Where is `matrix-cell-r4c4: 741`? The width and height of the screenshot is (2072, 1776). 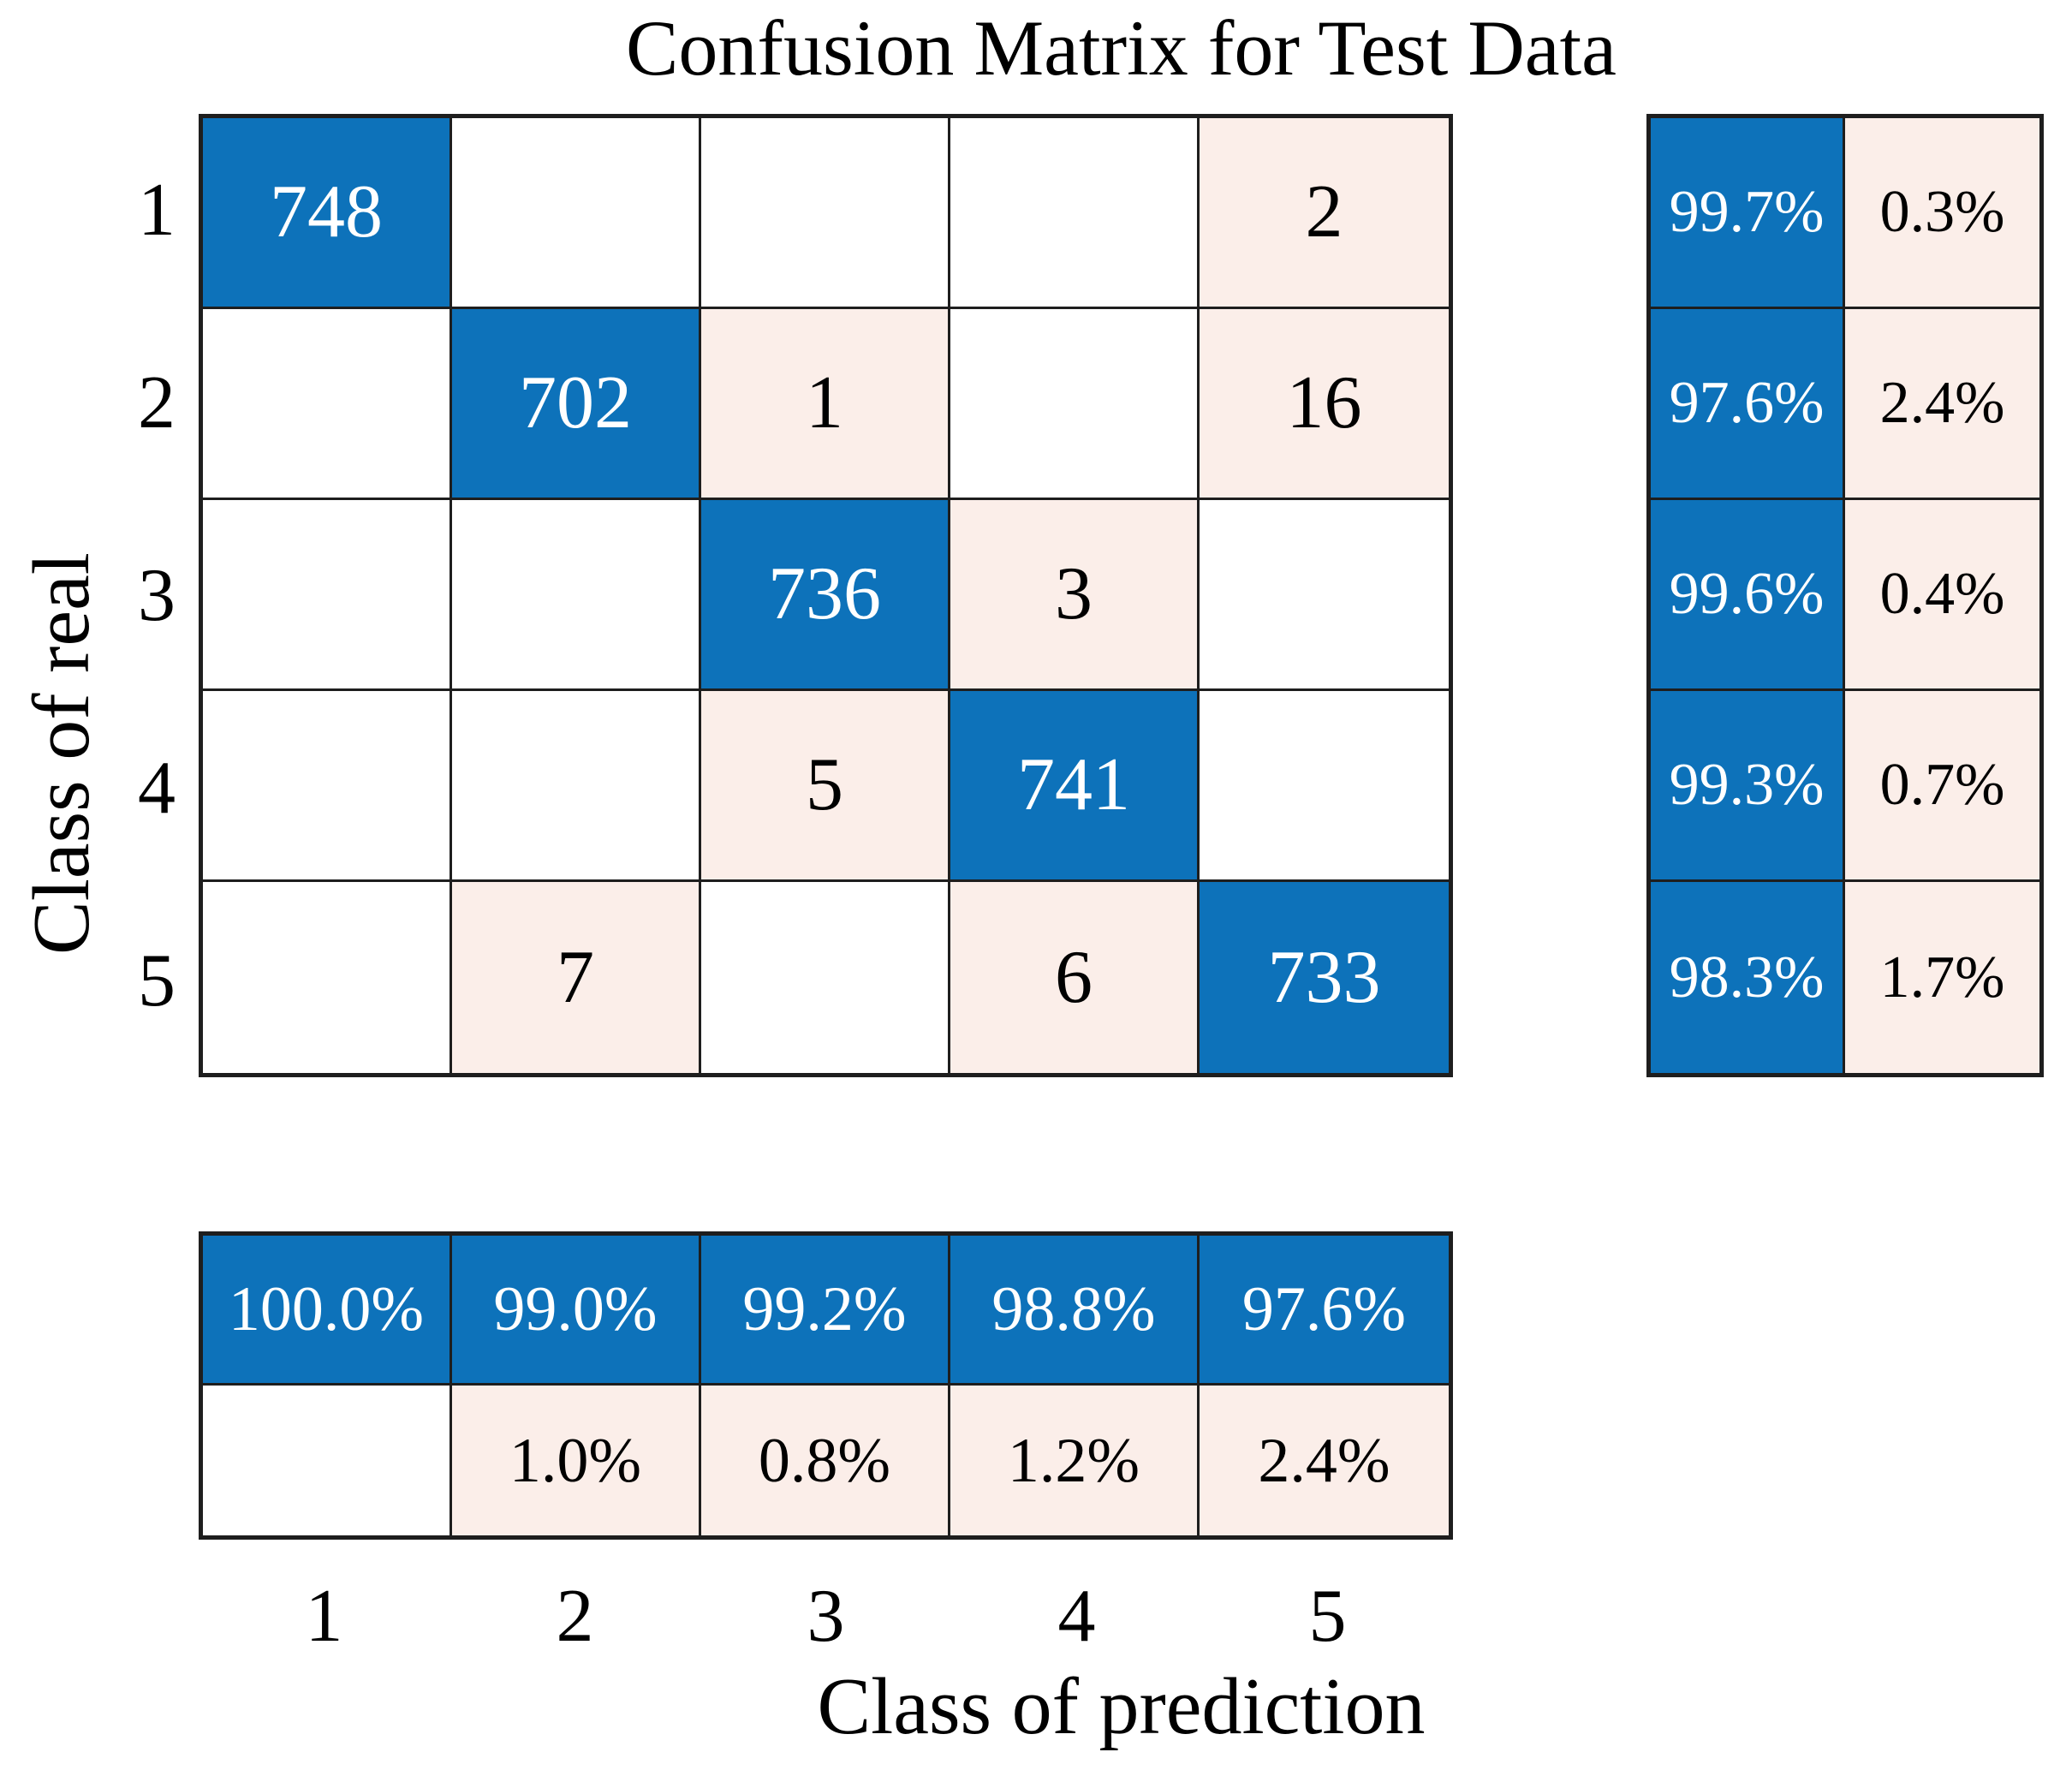 matrix-cell-r4c4: 741 is located at coordinates (1075, 786).